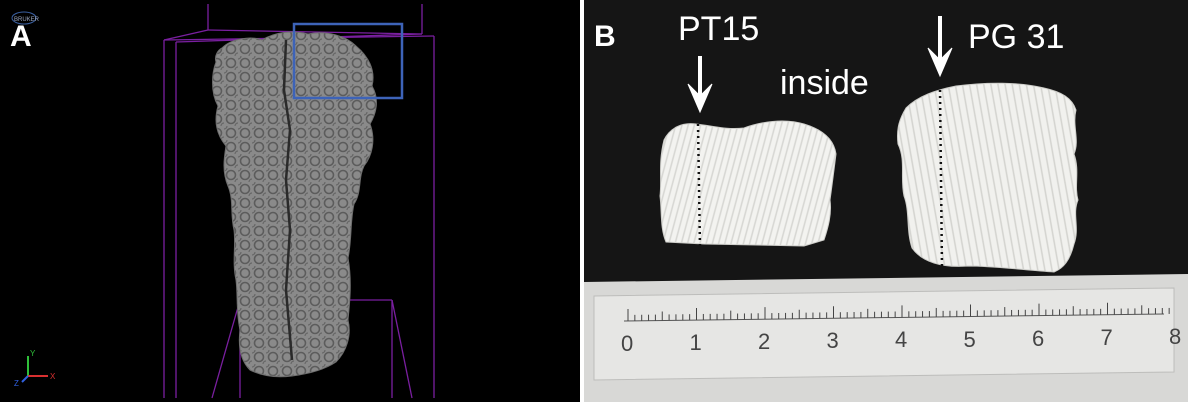 This screenshot has width=1188, height=402. I want to click on label-inside: inside, so click(824, 83).